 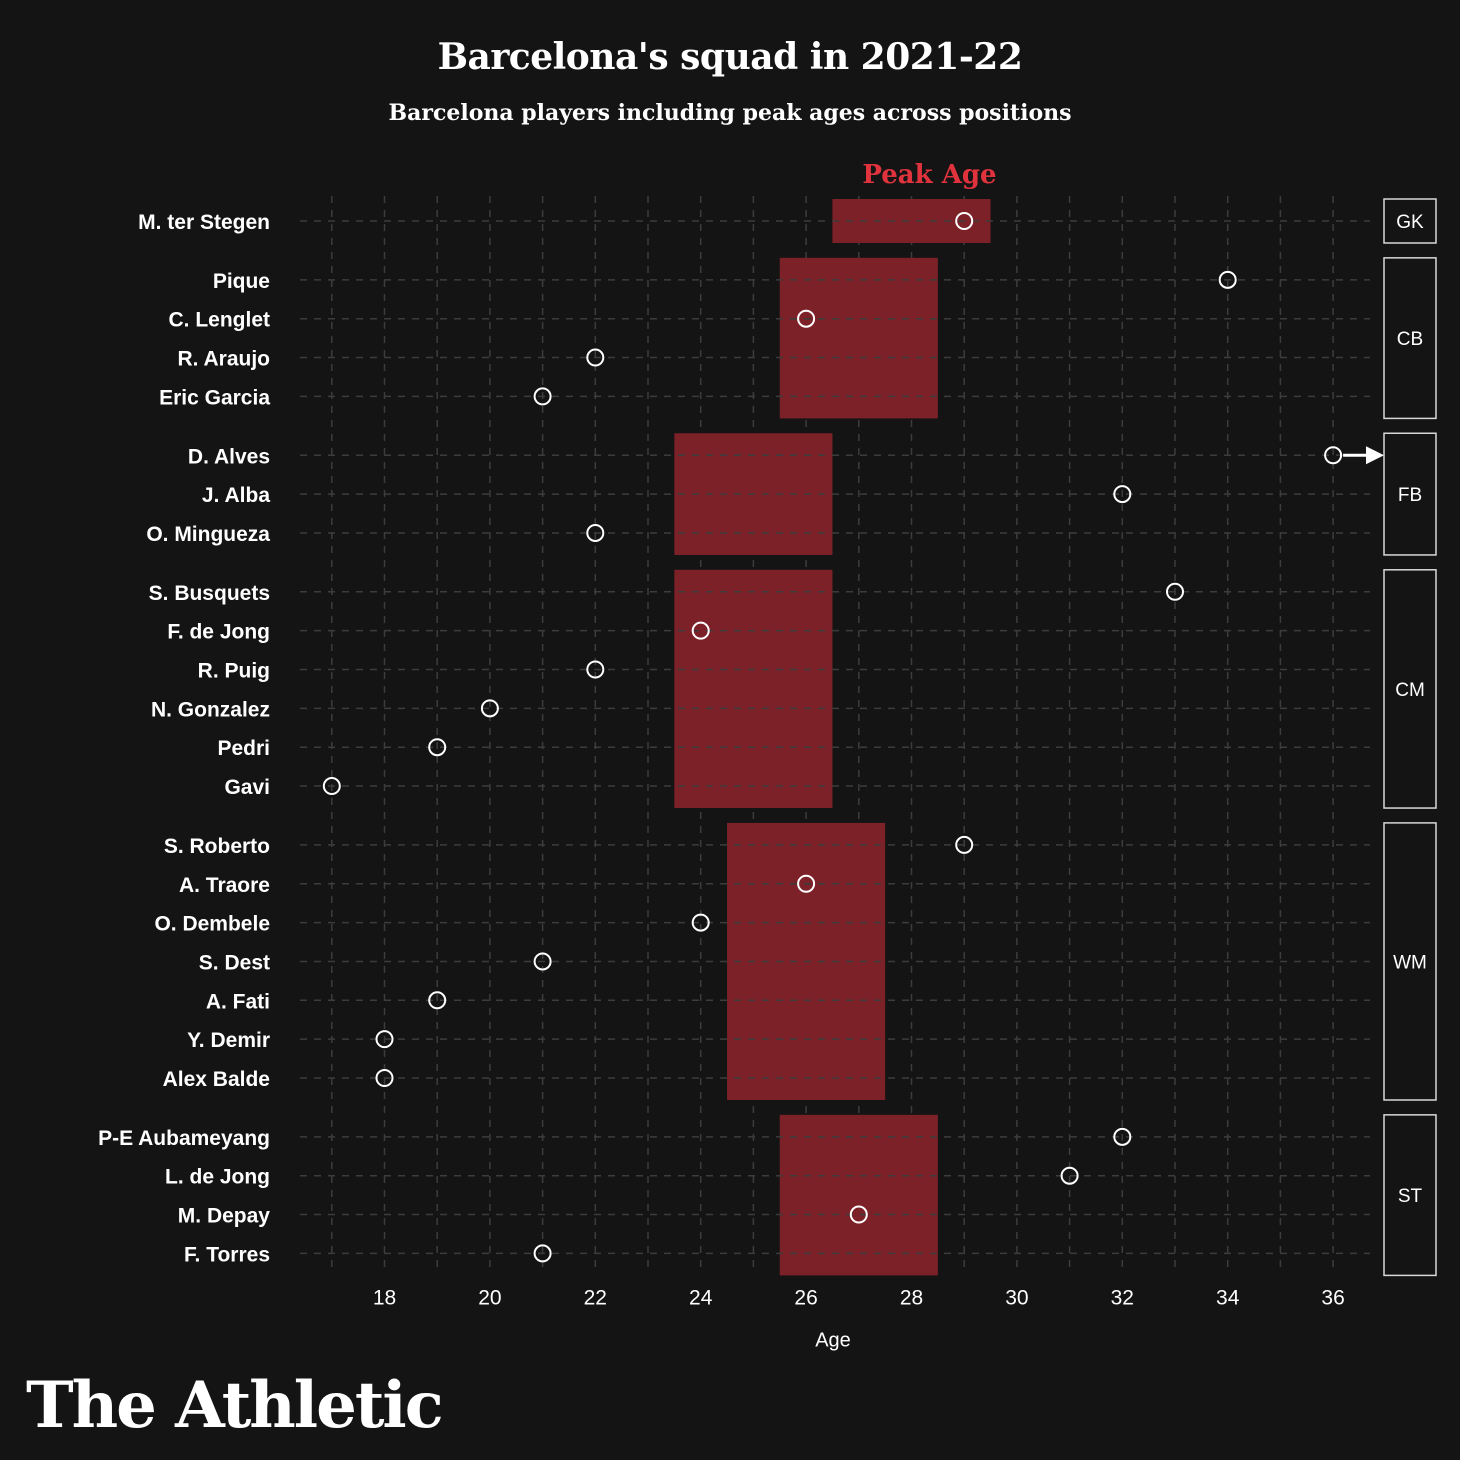 What do you see at coordinates (929, 175) in the screenshot?
I see `peak-age-label: Peak Age` at bounding box center [929, 175].